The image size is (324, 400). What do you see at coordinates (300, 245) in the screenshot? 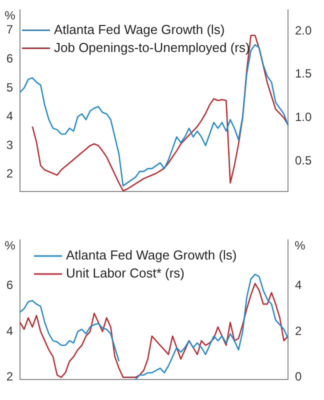
I see `y2-axis-title: %` at bounding box center [300, 245].